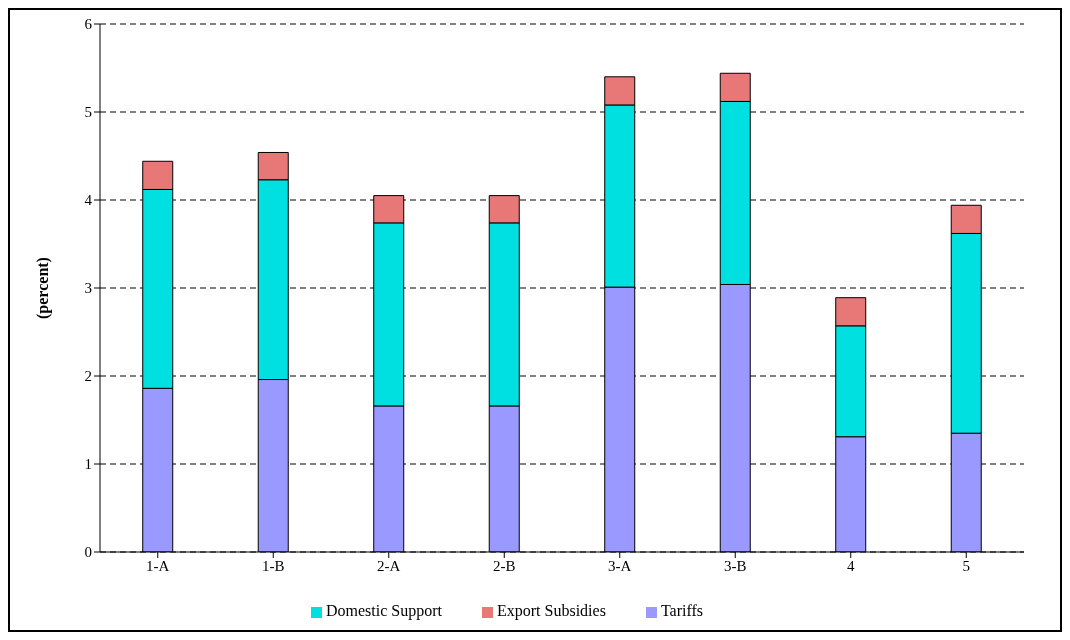  I want to click on y-tick-label: 1, so click(88, 464).